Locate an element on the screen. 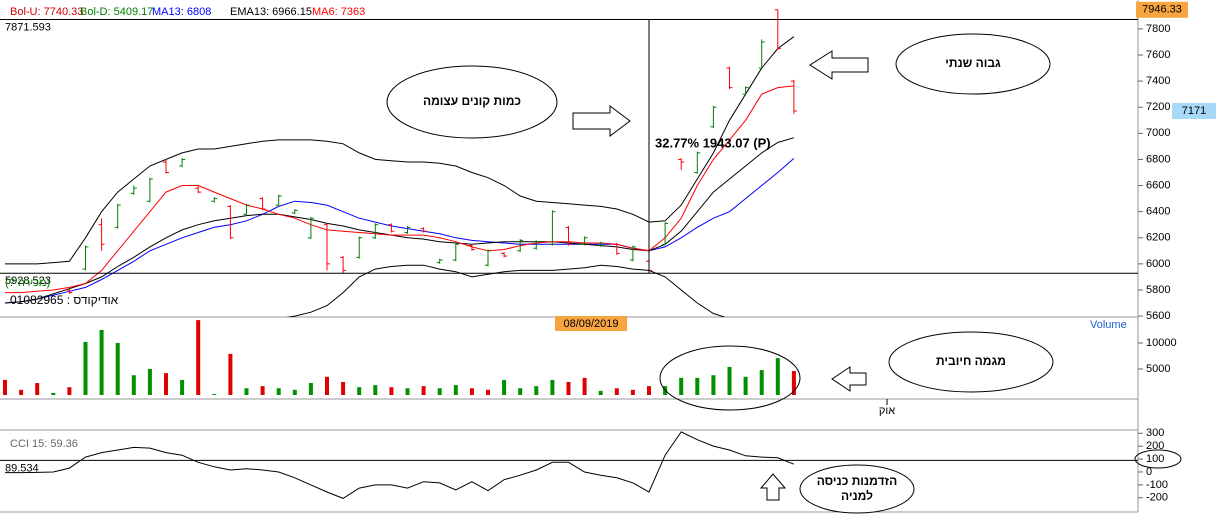  y-tick-label: 5600 is located at coordinates (1158, 316).